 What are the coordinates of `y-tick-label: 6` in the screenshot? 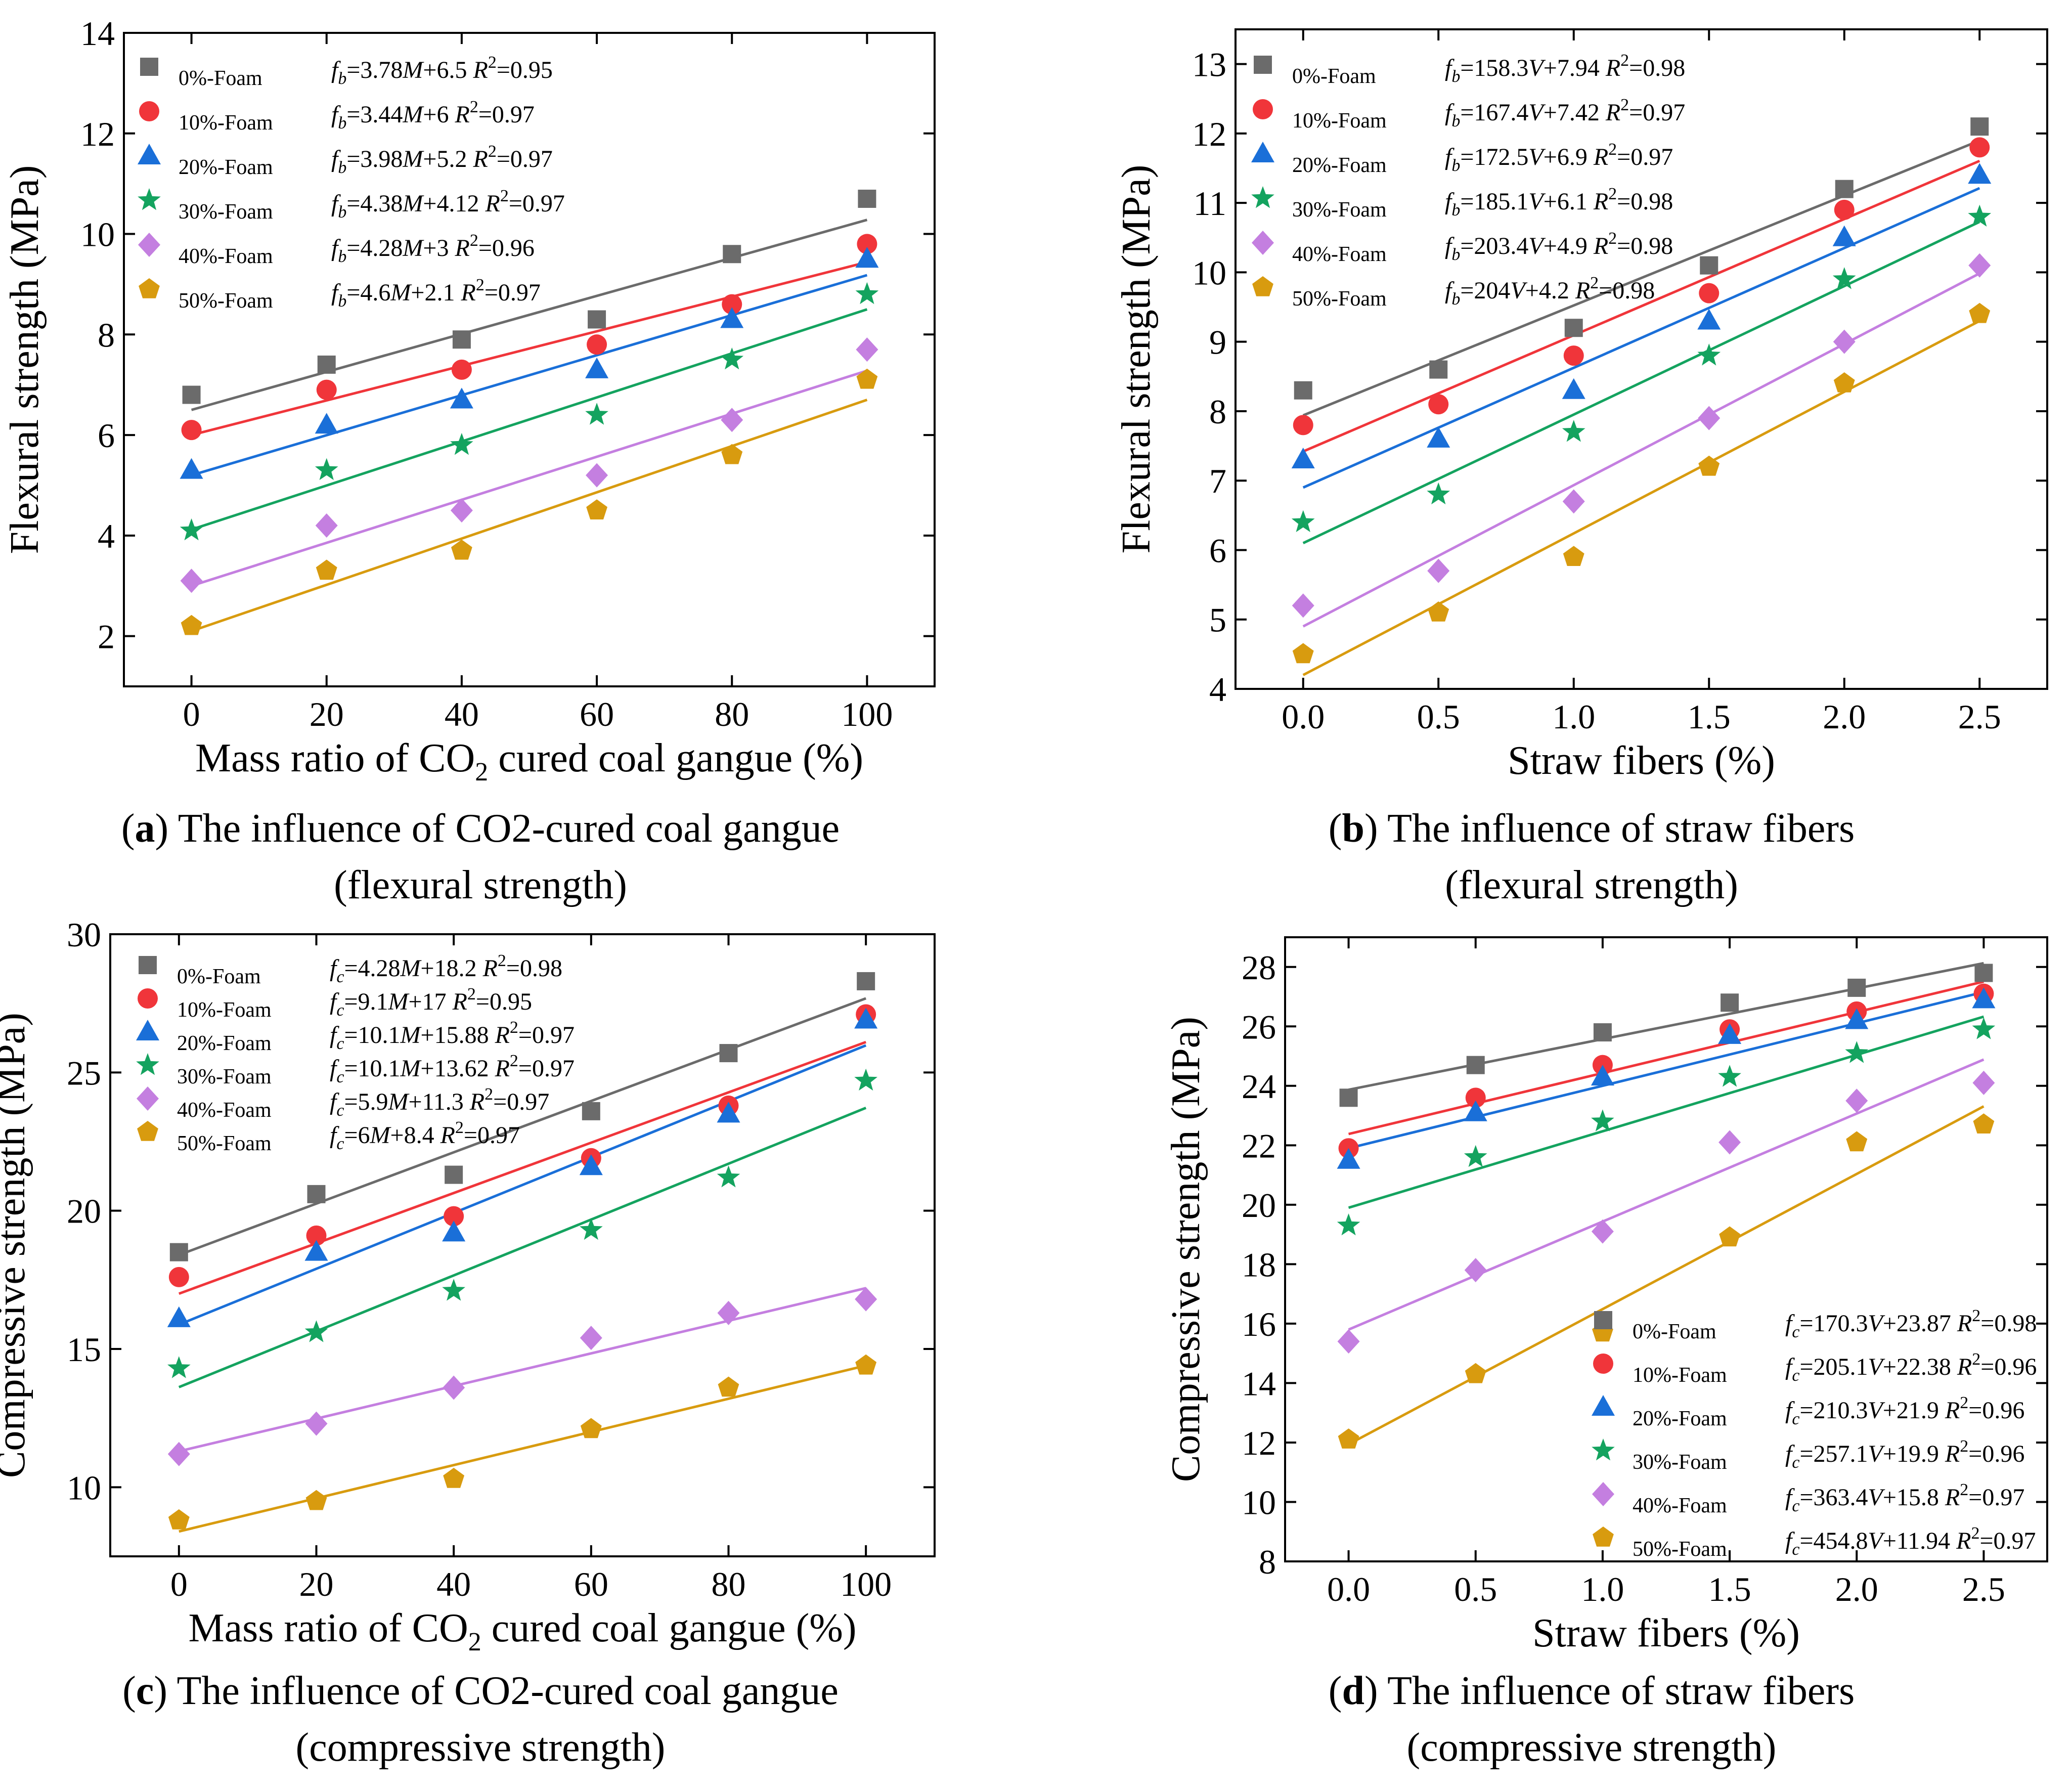 It's located at (1217, 550).